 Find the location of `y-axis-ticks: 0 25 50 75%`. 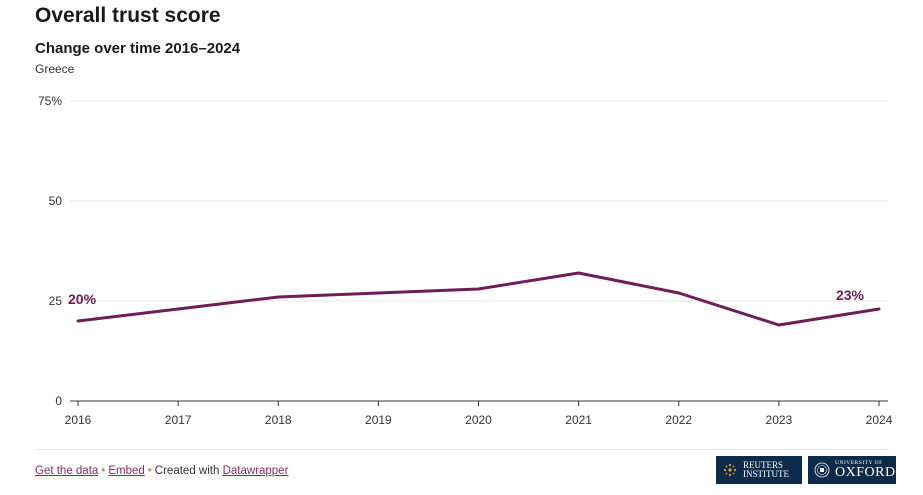

y-axis-ticks: 0 25 50 75% is located at coordinates (50, 251).